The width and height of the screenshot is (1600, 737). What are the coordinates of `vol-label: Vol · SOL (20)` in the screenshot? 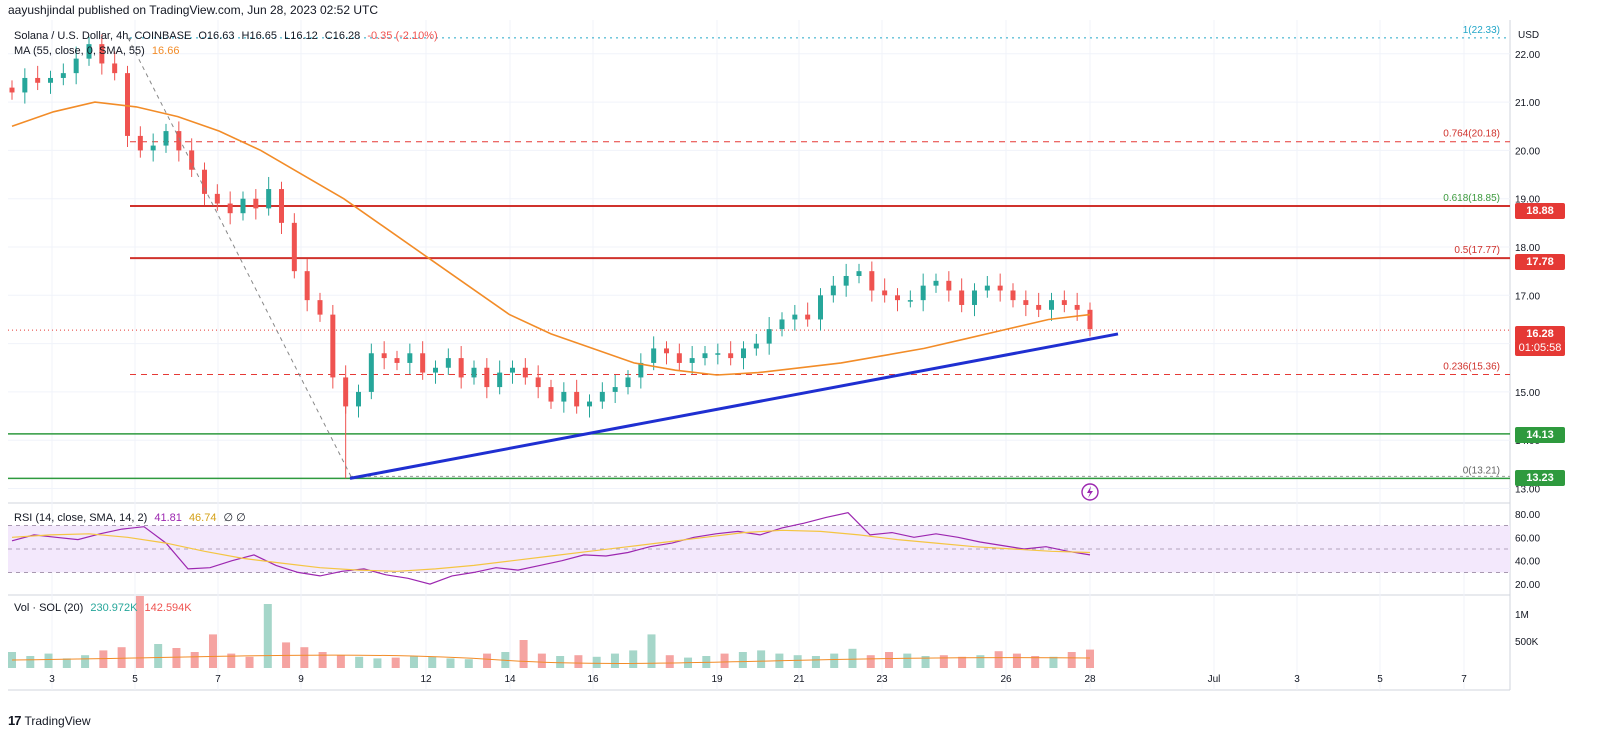 It's located at (49, 608).